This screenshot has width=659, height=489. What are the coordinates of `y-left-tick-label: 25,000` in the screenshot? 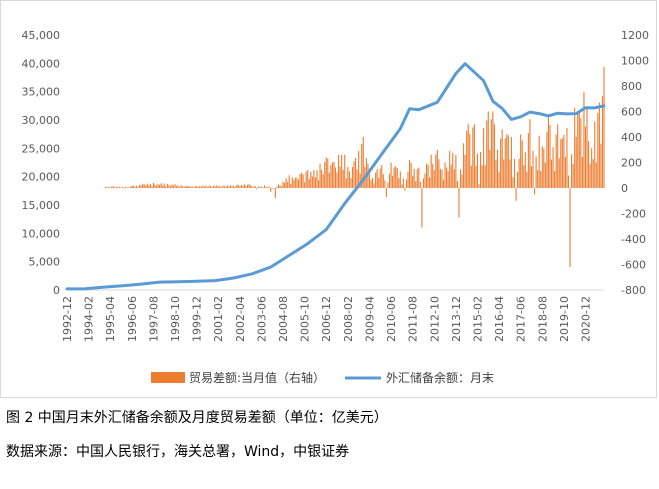 It's located at (41, 148).